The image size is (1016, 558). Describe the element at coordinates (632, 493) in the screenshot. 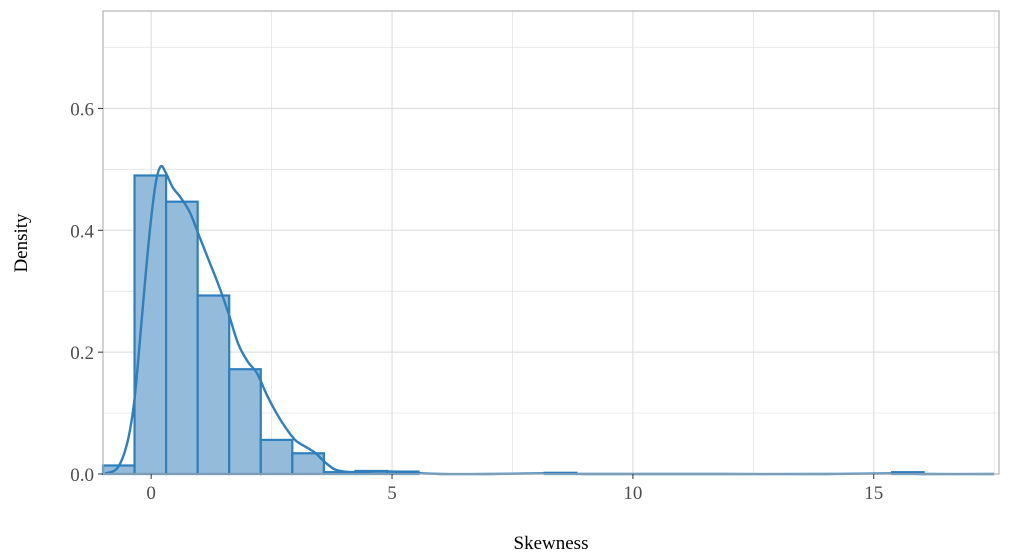

I see `x-tick-label: 10` at that location.